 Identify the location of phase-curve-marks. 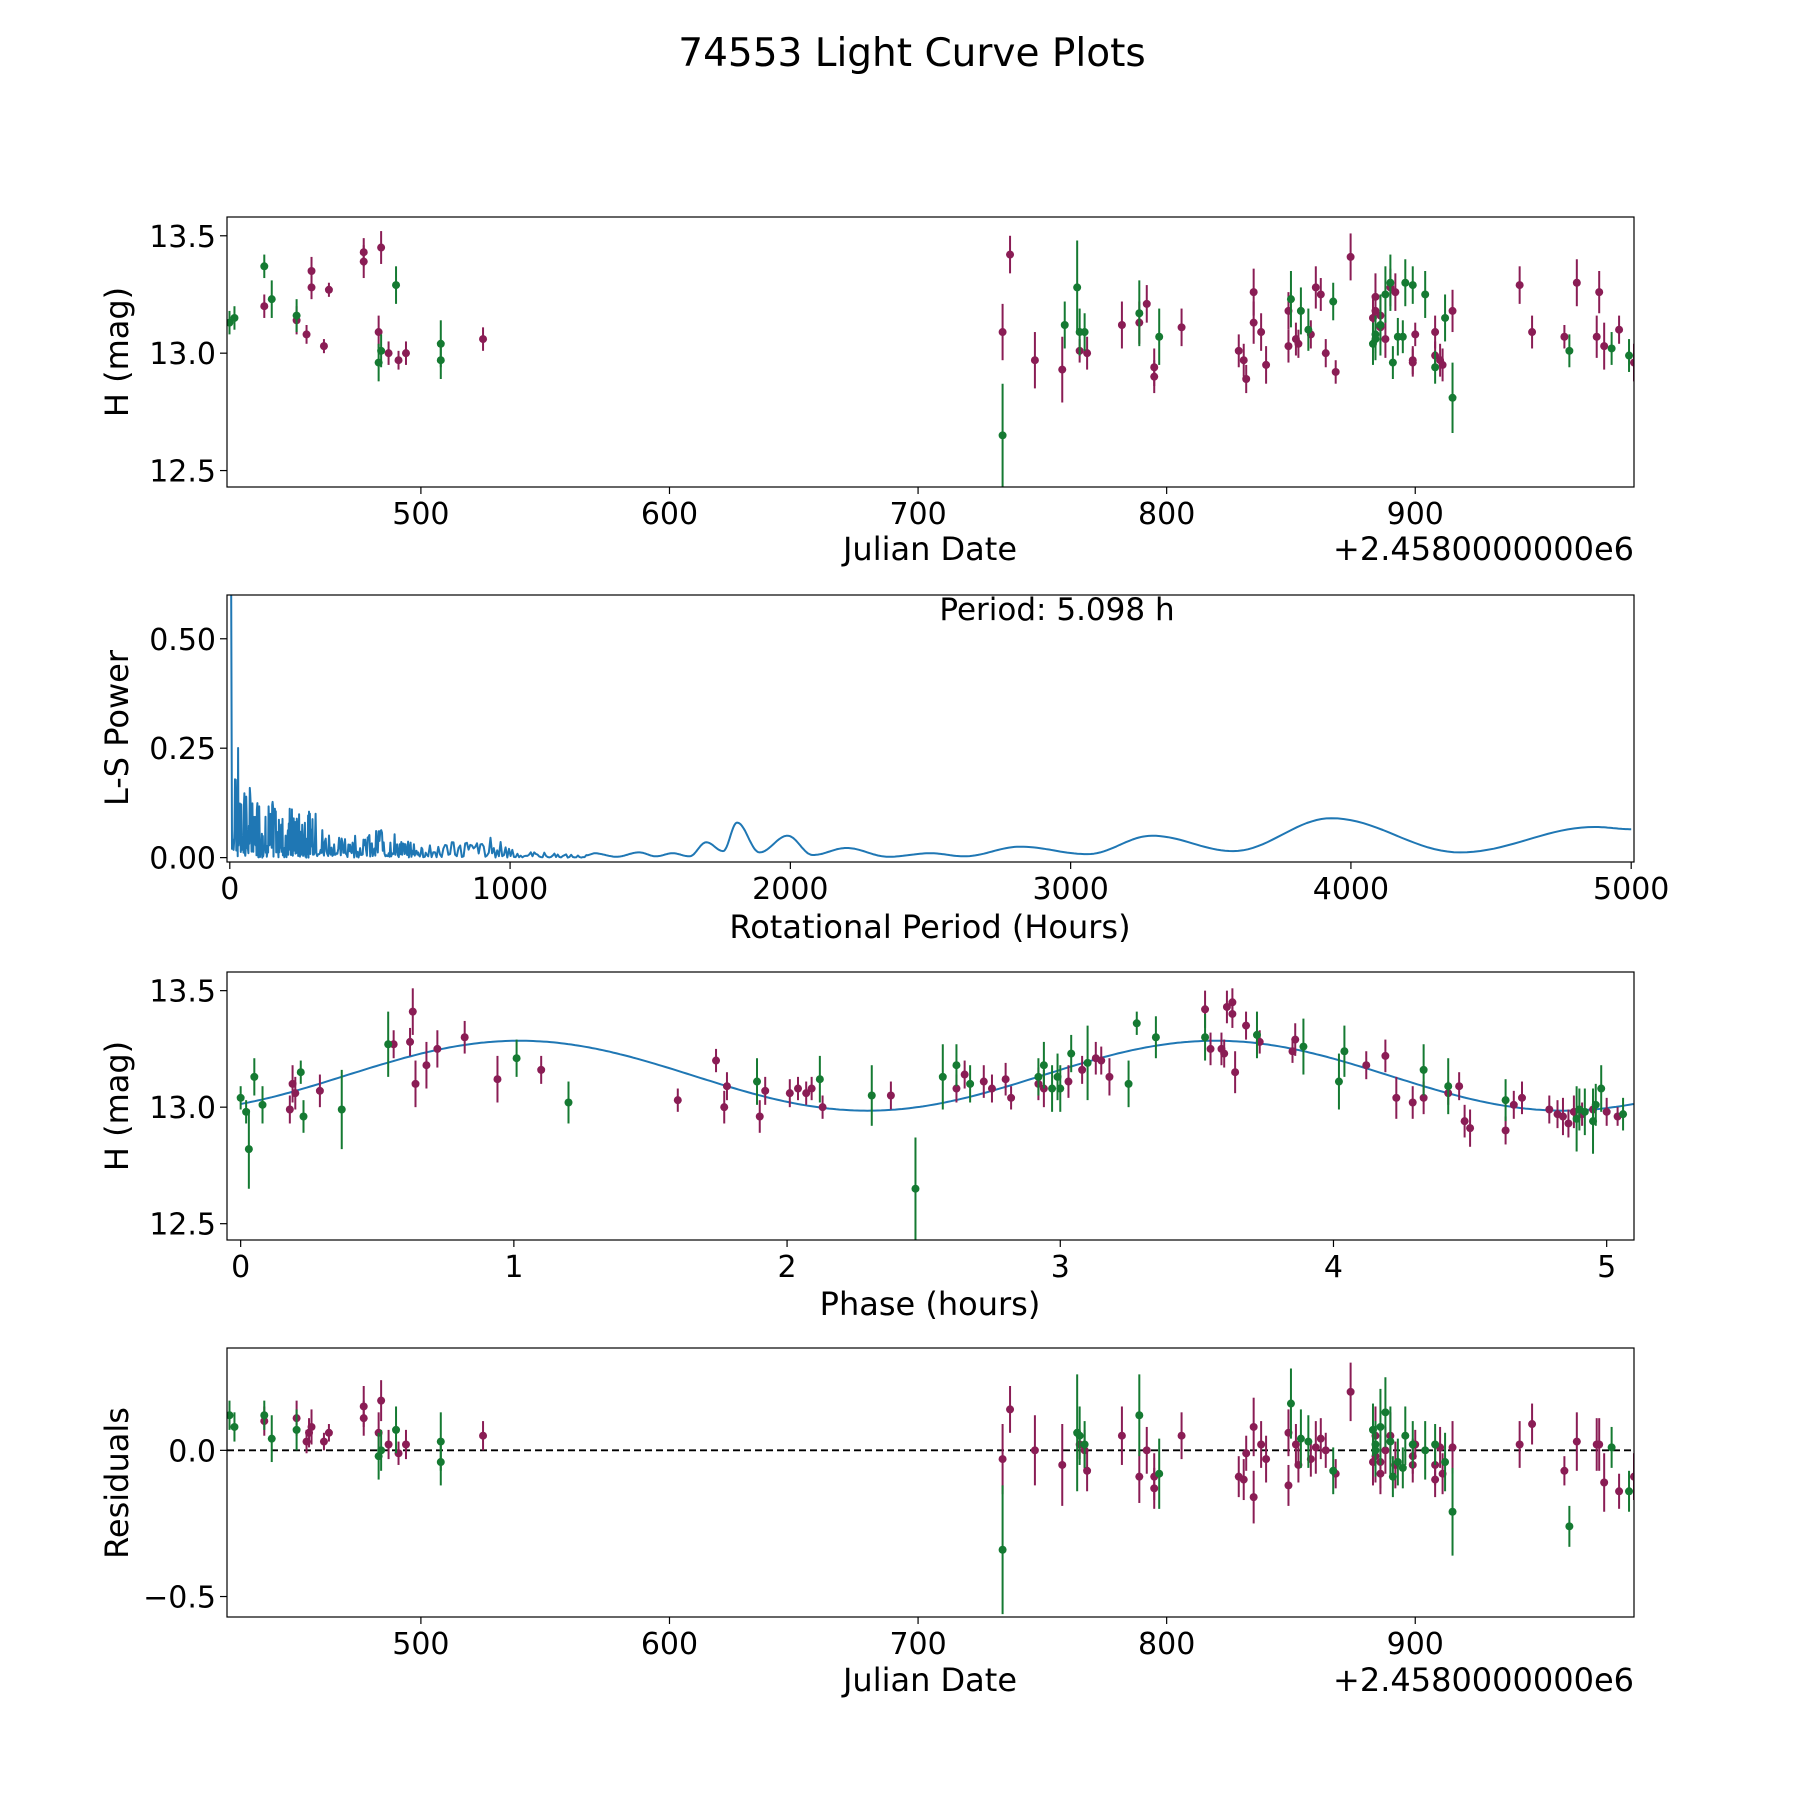
(935, 1114).